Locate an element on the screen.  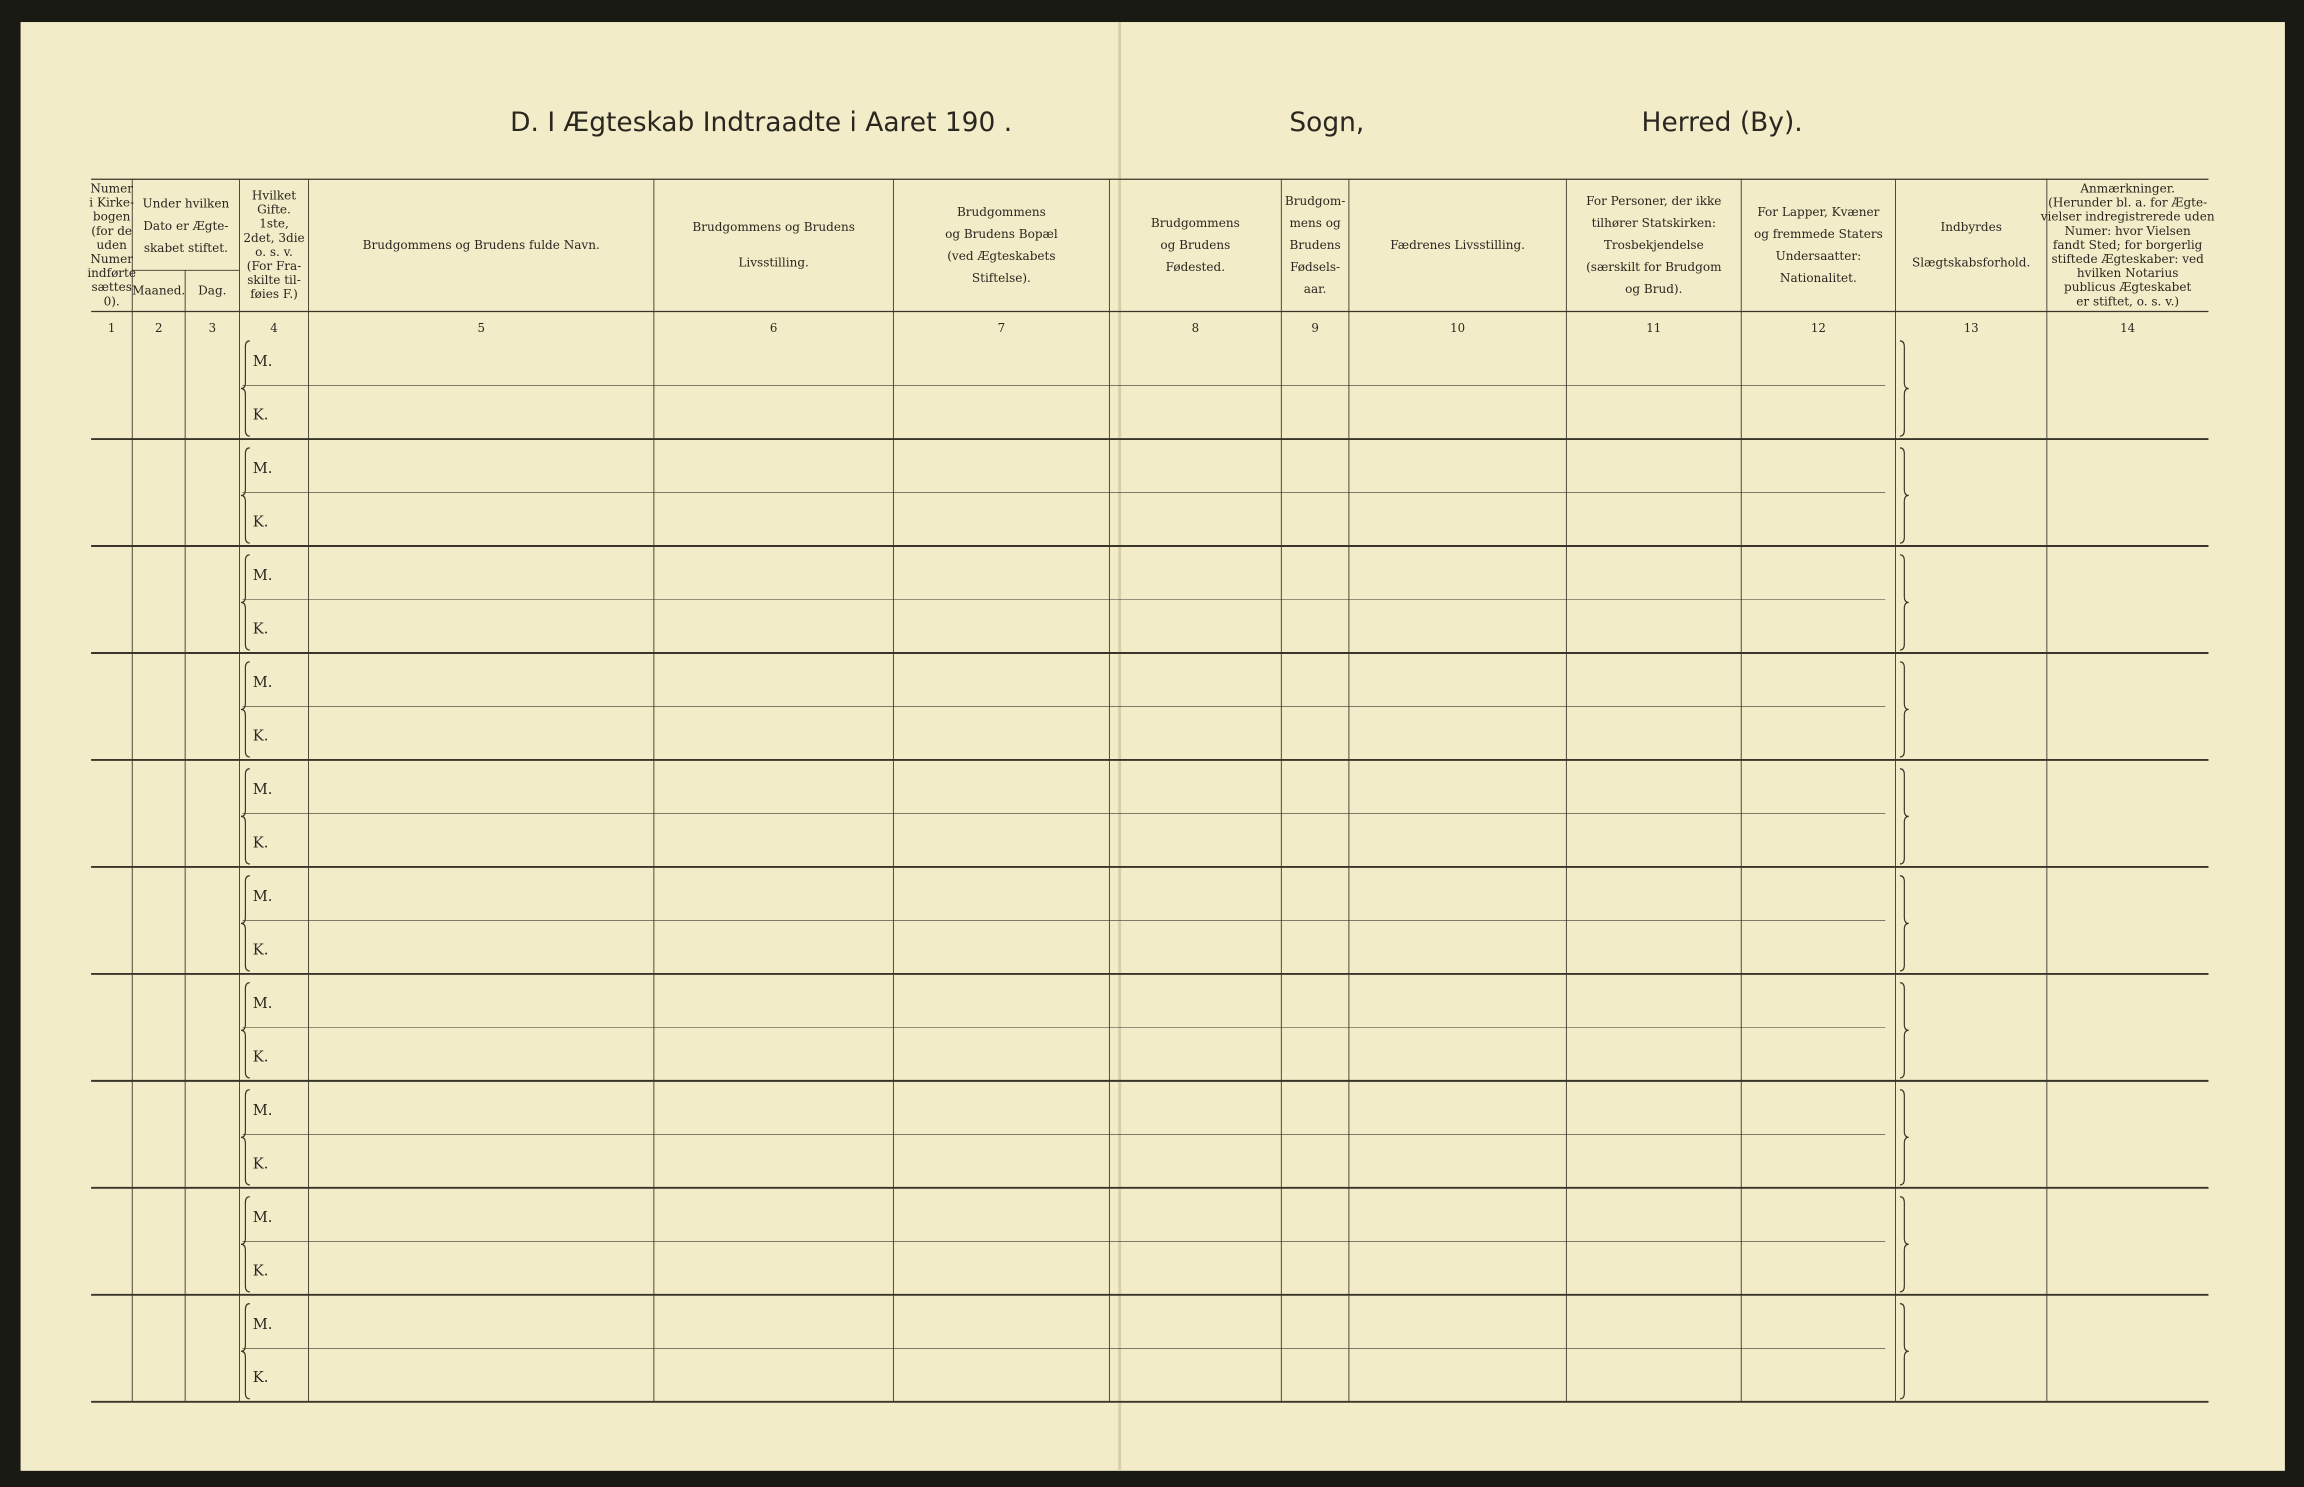
column-header: (Herunder bl. a. for Ægte- is located at coordinates (2127, 203).